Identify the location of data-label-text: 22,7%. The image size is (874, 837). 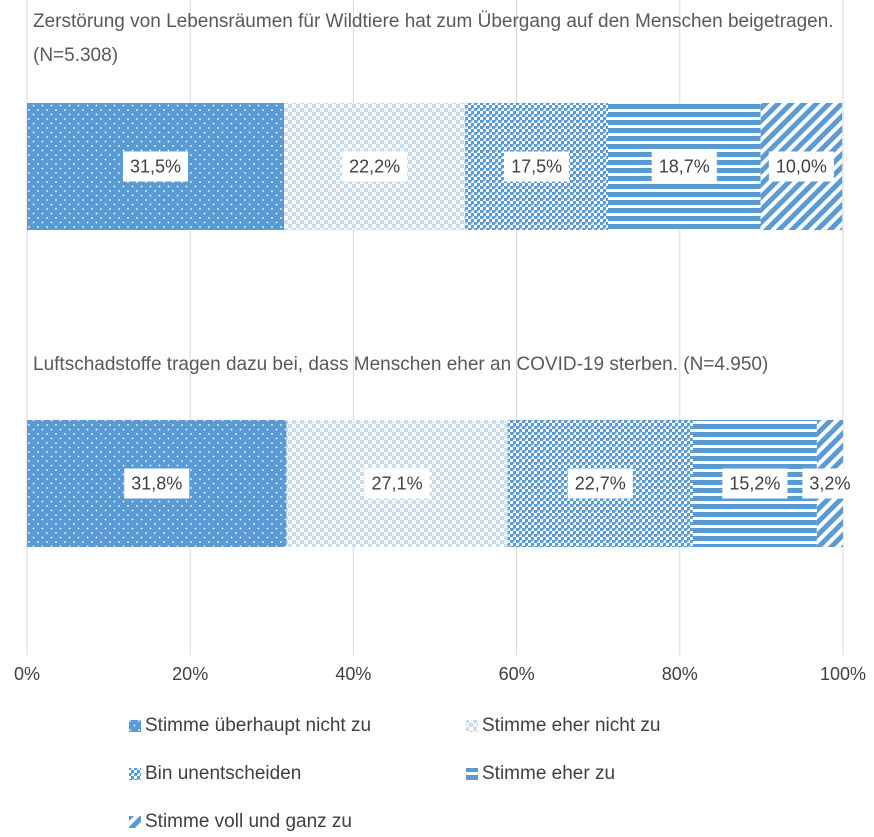
(600, 483).